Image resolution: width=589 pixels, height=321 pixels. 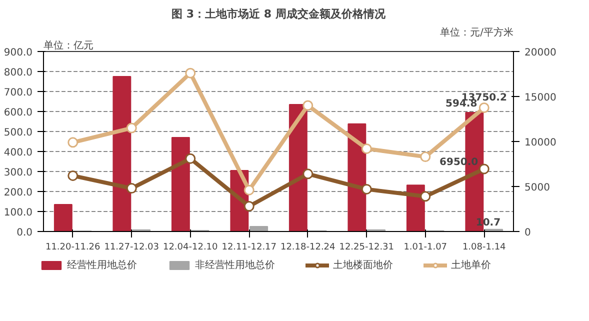 What do you see at coordinates (527, 233) in the screenshot?
I see `y2-tick-label: 0` at bounding box center [527, 233].